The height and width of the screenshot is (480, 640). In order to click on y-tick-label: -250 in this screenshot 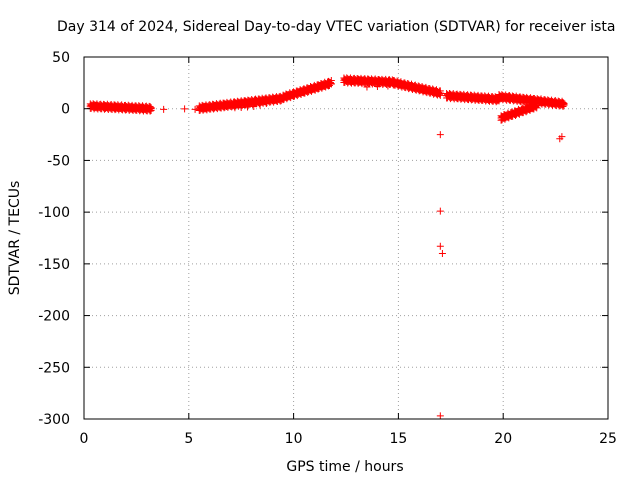, I will do `click(54, 368)`.